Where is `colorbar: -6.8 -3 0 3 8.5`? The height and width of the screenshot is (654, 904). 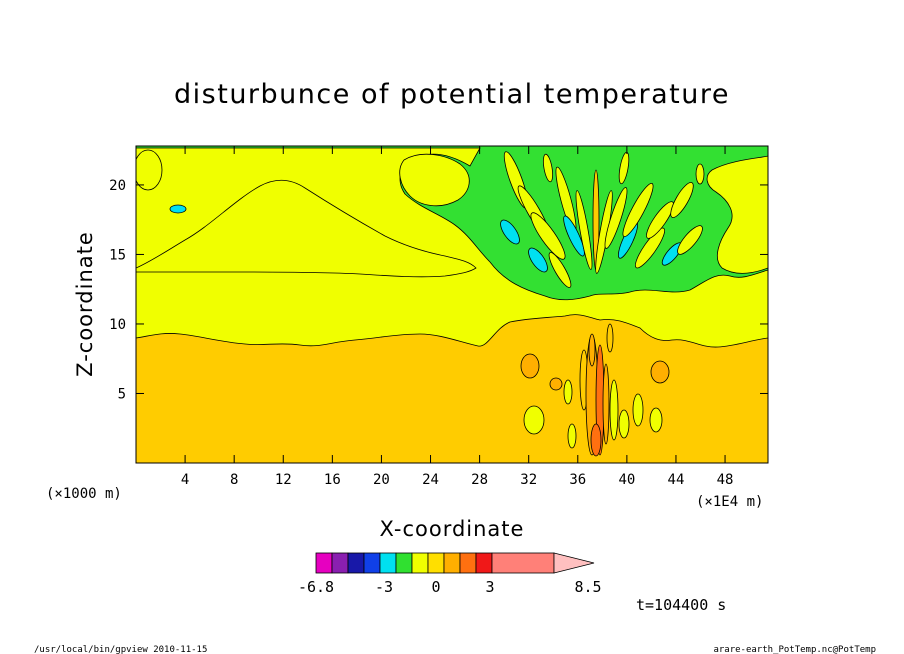 colorbar: -6.8 -3 0 3 8.5 is located at coordinates (450, 574).